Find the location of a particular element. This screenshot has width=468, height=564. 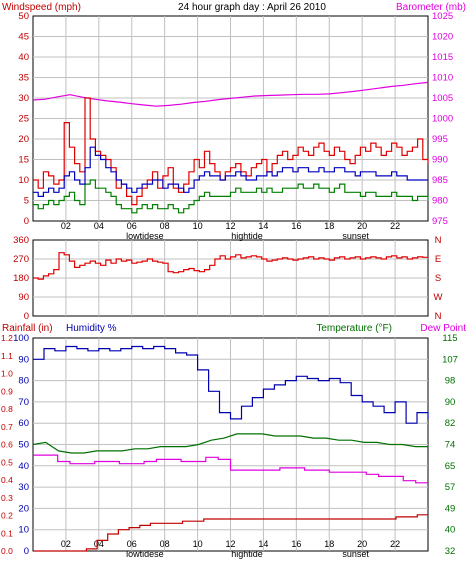

humidity-line is located at coordinates (231, 384).